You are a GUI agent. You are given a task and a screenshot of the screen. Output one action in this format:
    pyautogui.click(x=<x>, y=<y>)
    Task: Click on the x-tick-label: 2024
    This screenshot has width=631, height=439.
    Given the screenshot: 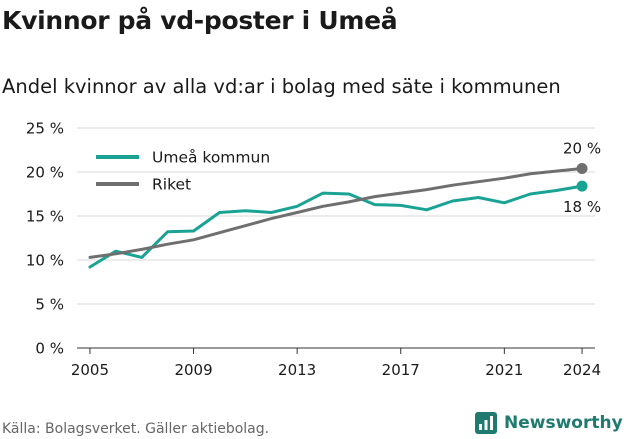 What is the action you would take?
    pyautogui.click(x=582, y=370)
    